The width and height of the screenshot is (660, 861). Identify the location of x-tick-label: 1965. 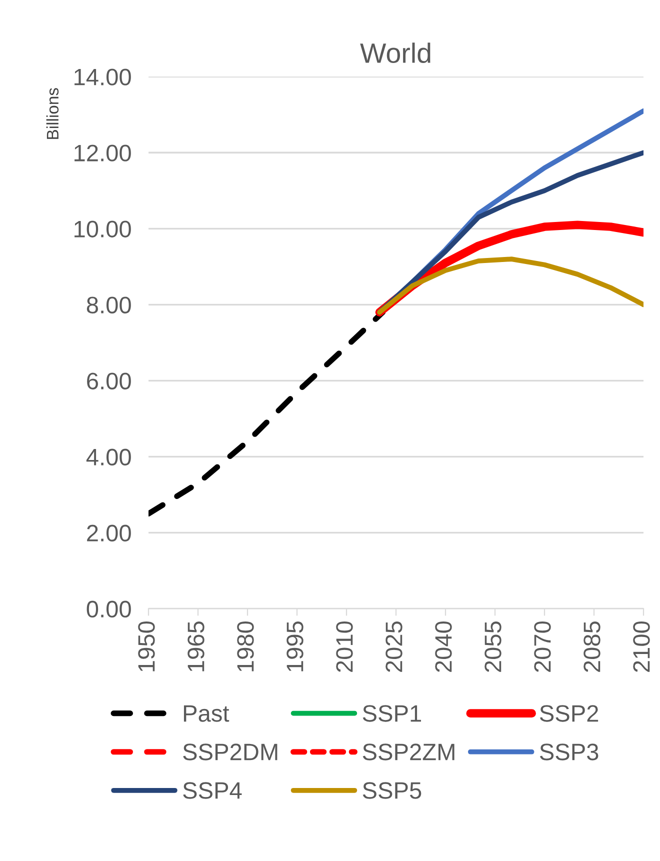
(196, 647).